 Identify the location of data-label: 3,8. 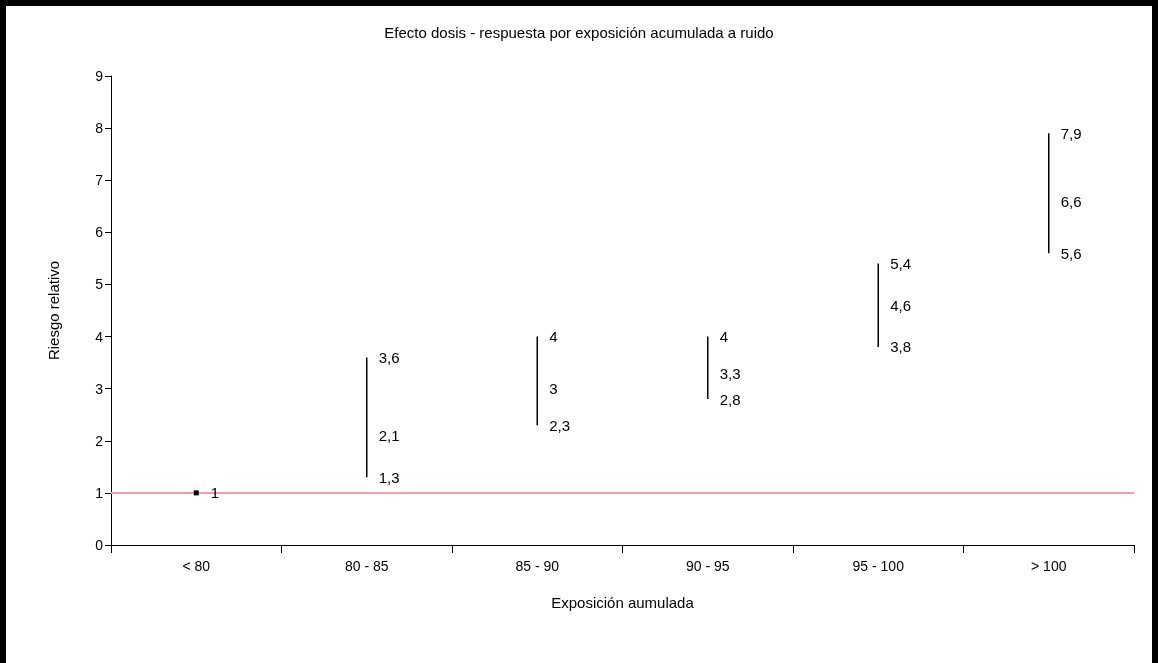
(901, 347).